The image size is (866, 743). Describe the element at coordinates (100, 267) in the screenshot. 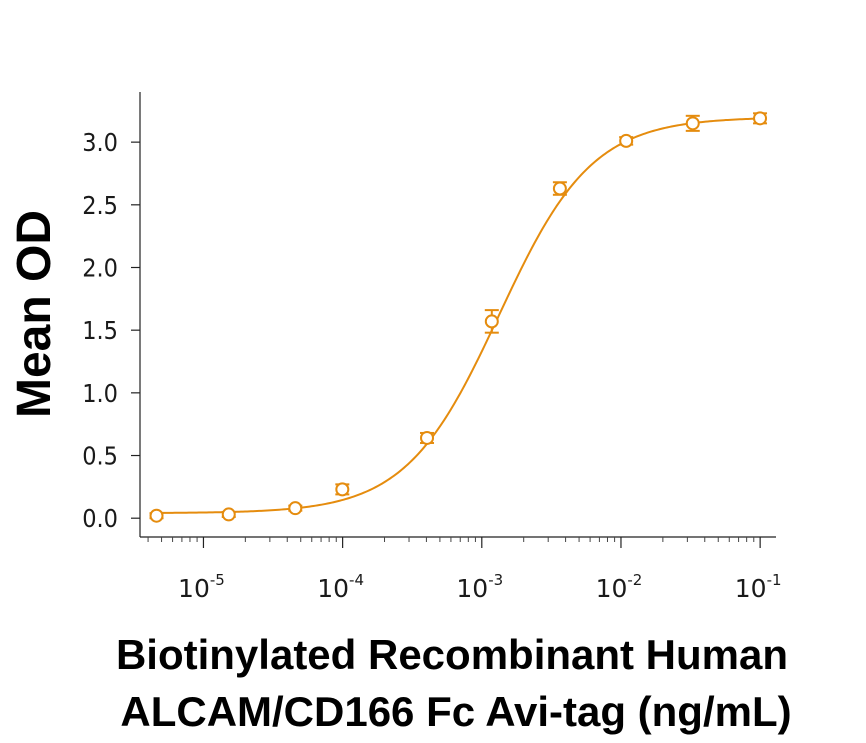

I see `y-tick-label: 2.0` at that location.